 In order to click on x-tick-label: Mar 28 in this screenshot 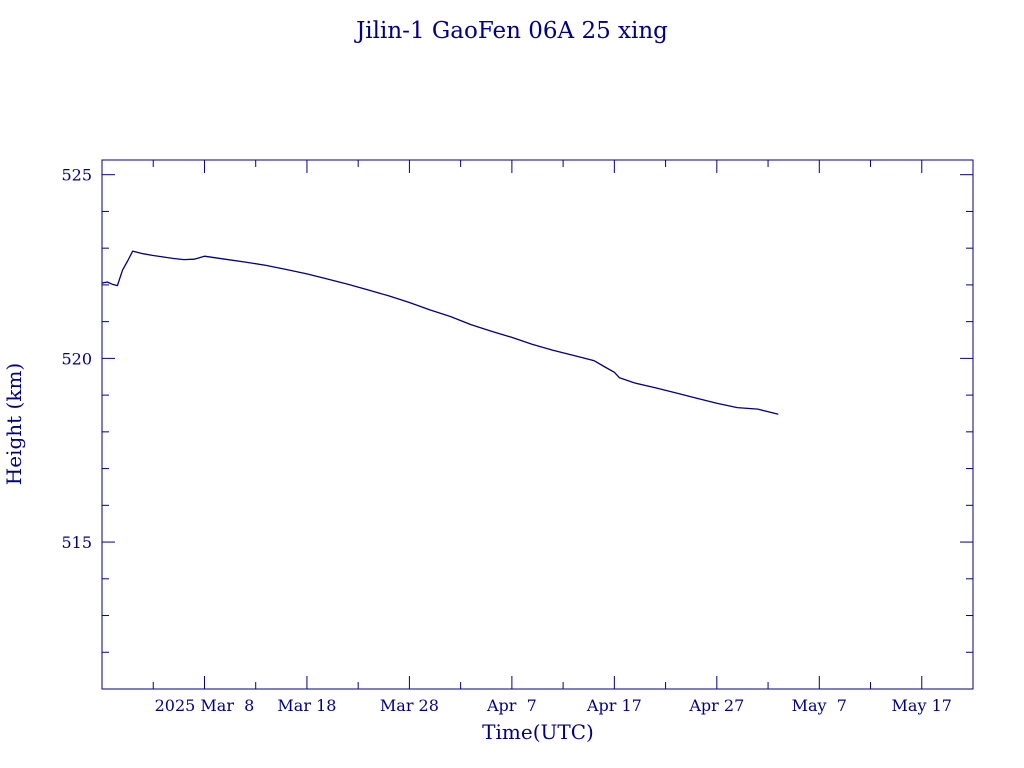, I will do `click(409, 705)`.